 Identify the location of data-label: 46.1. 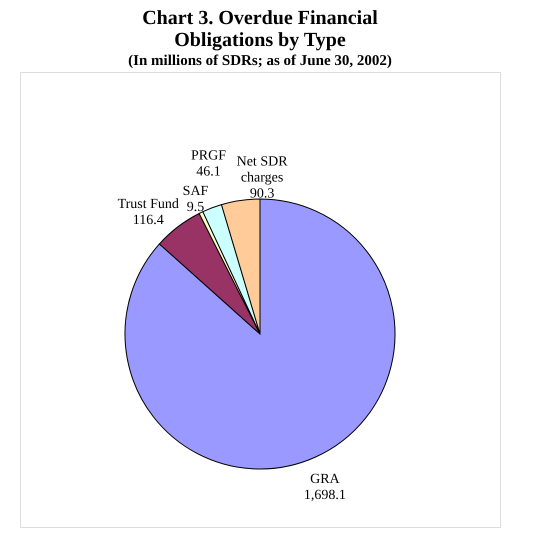
(208, 172).